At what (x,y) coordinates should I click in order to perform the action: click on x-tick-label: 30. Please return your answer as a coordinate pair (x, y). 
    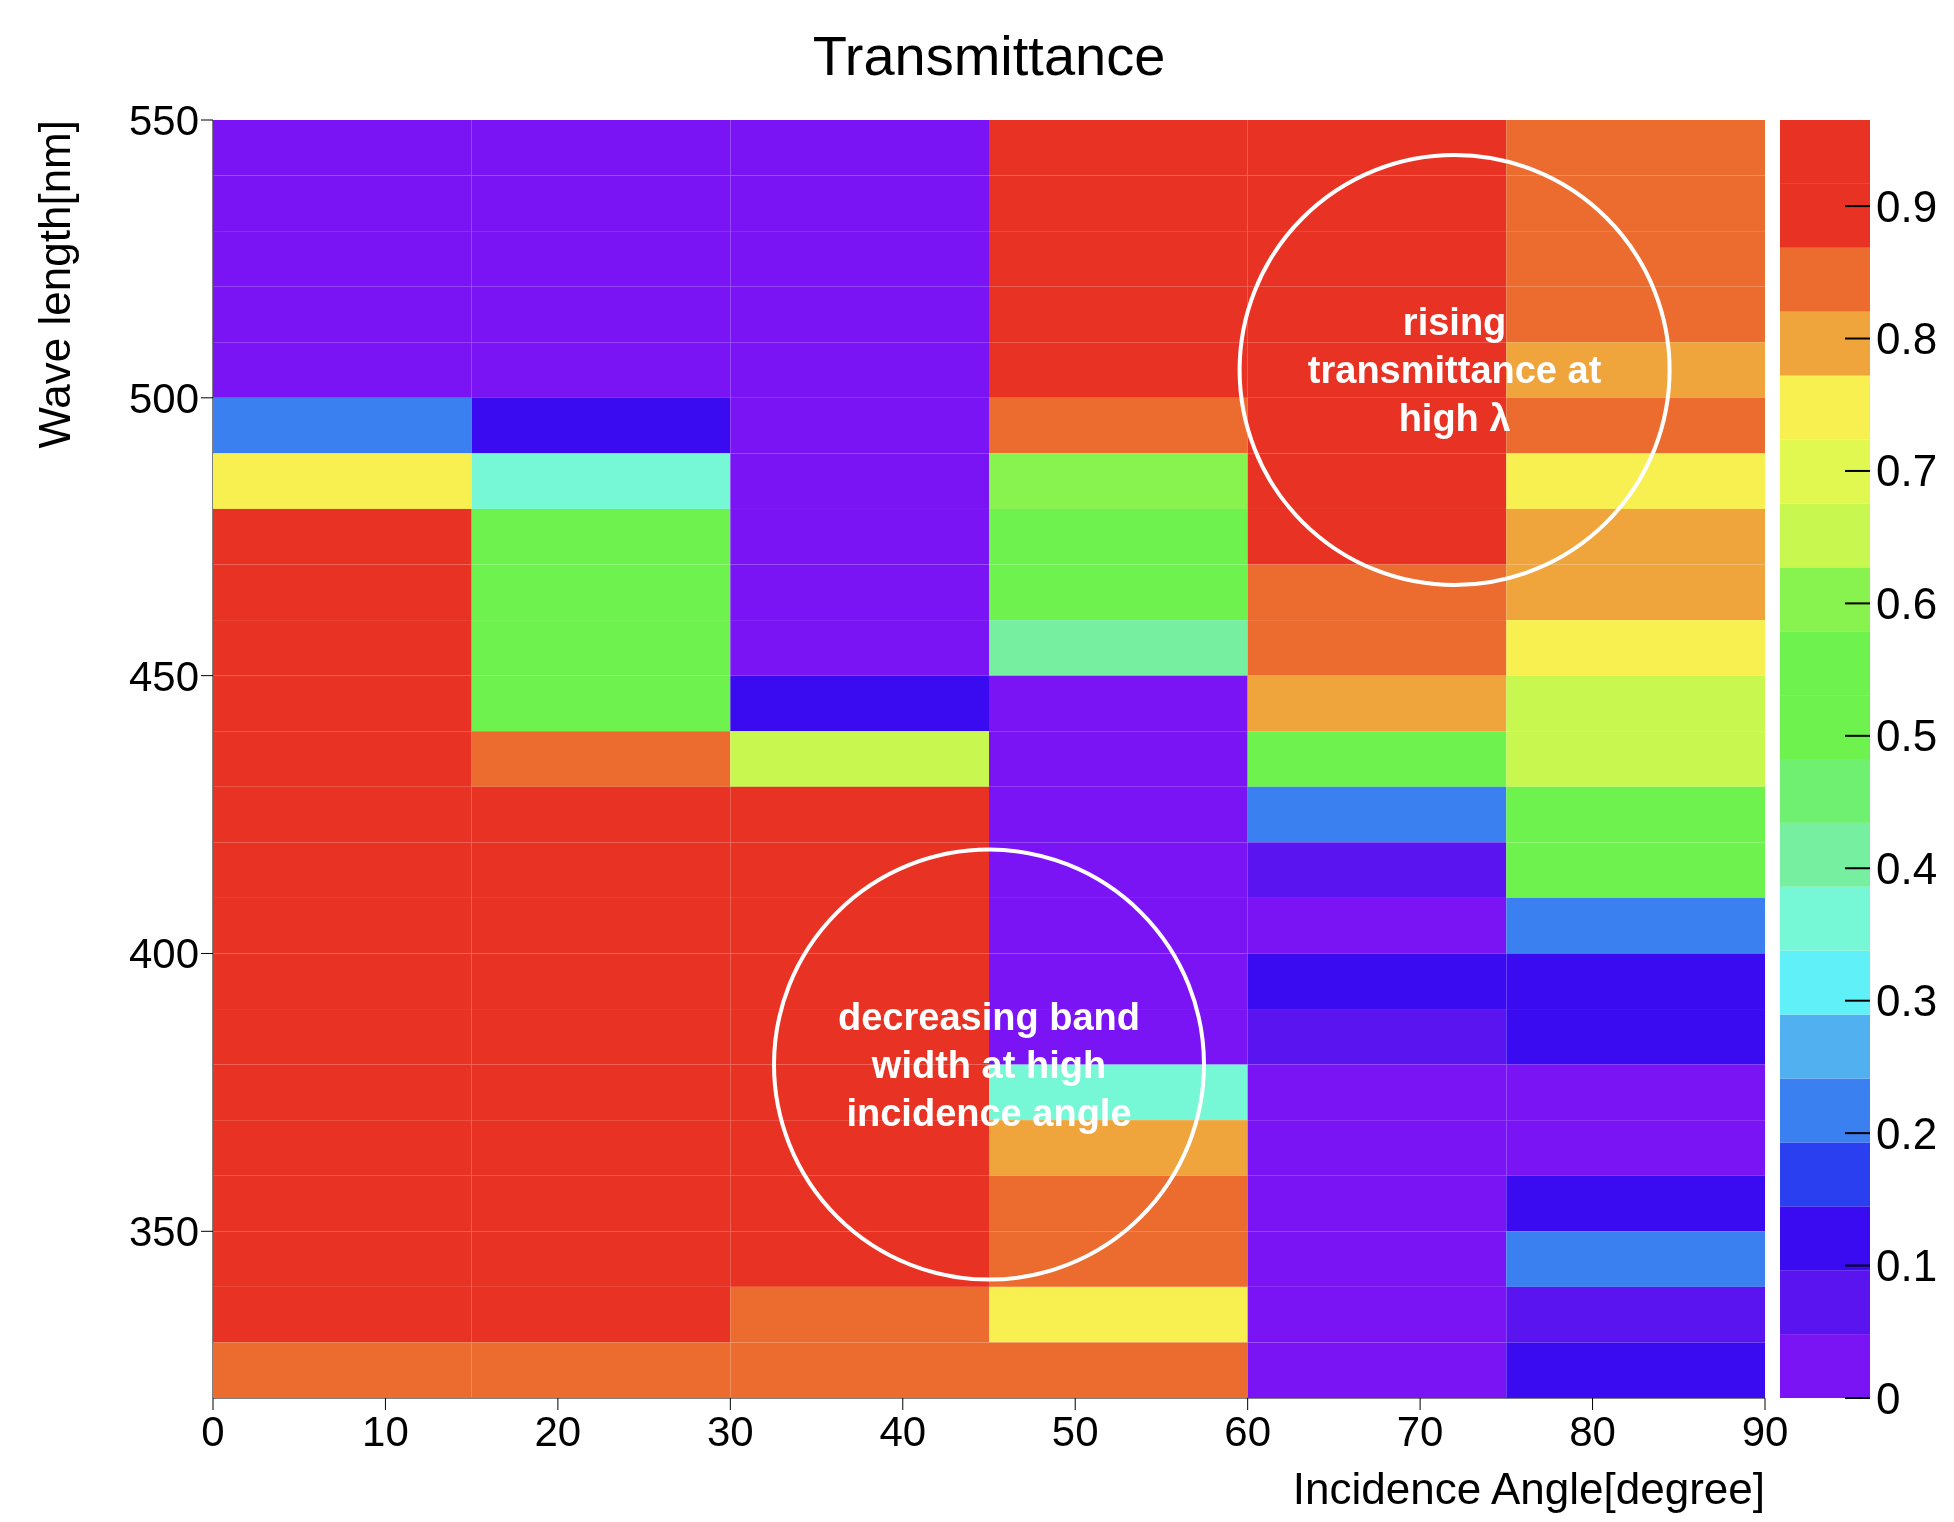
    Looking at the image, I should click on (730, 1431).